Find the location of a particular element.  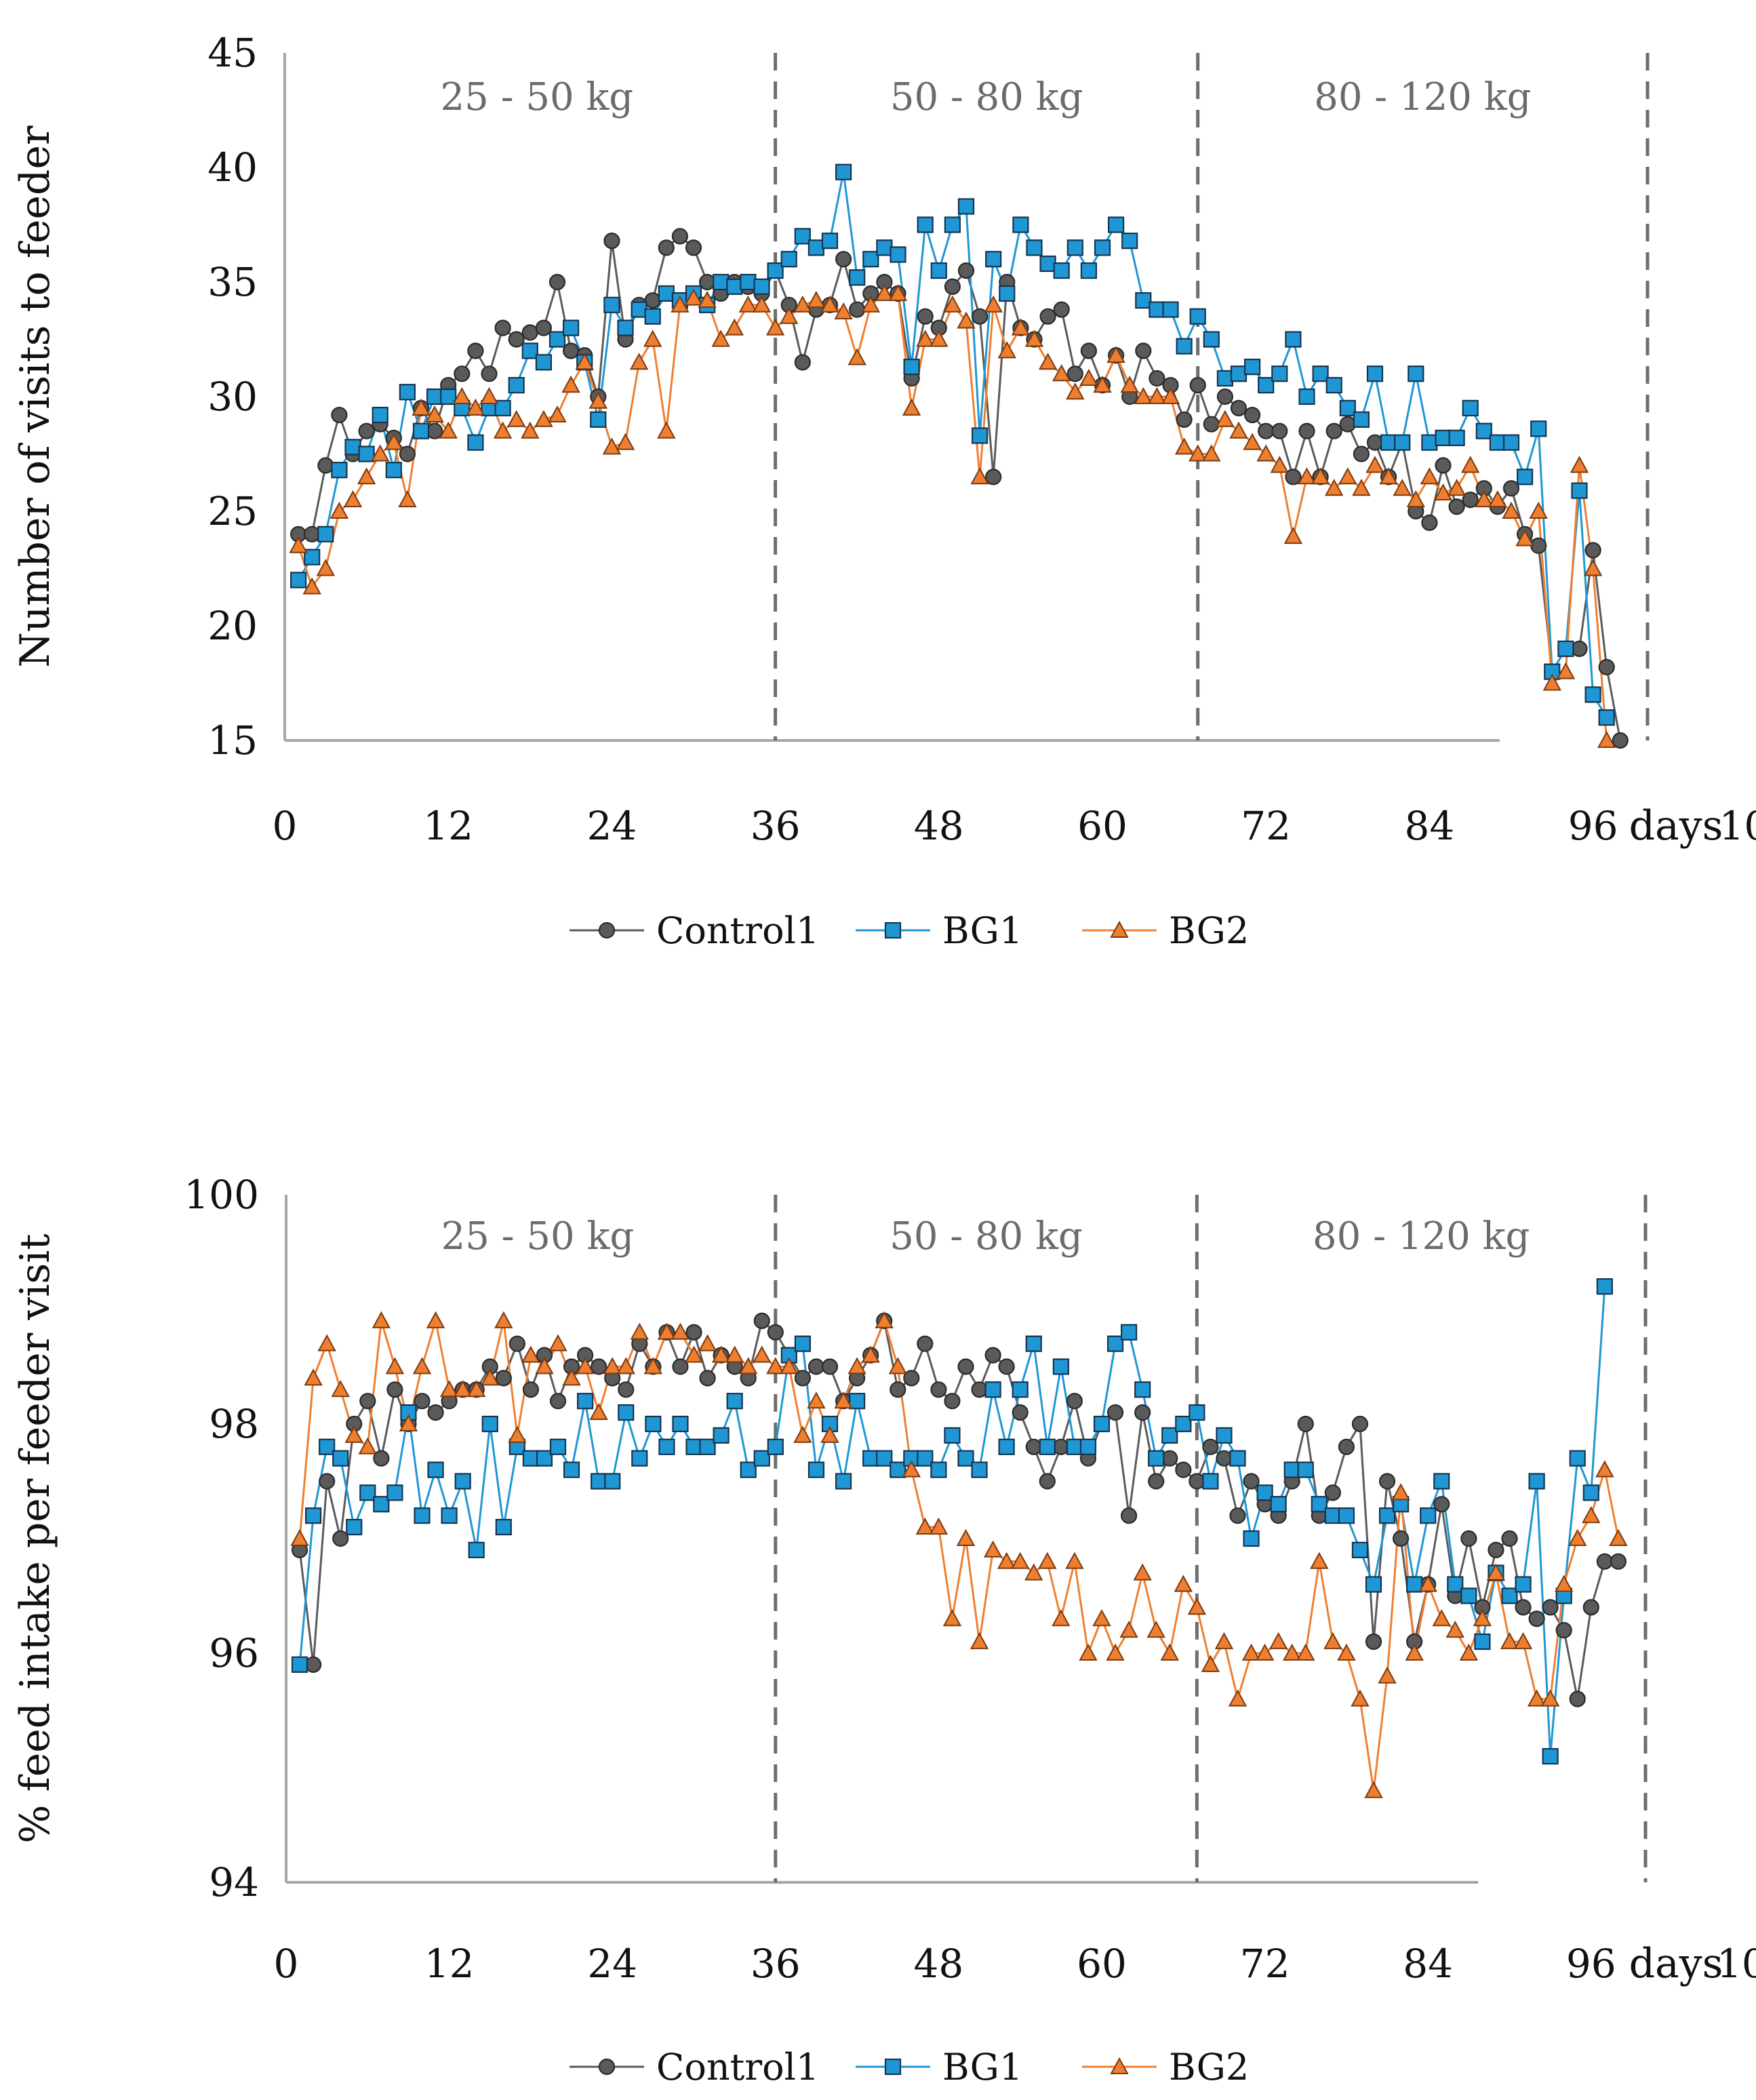

y-tick-label: 15 is located at coordinates (232, 740).